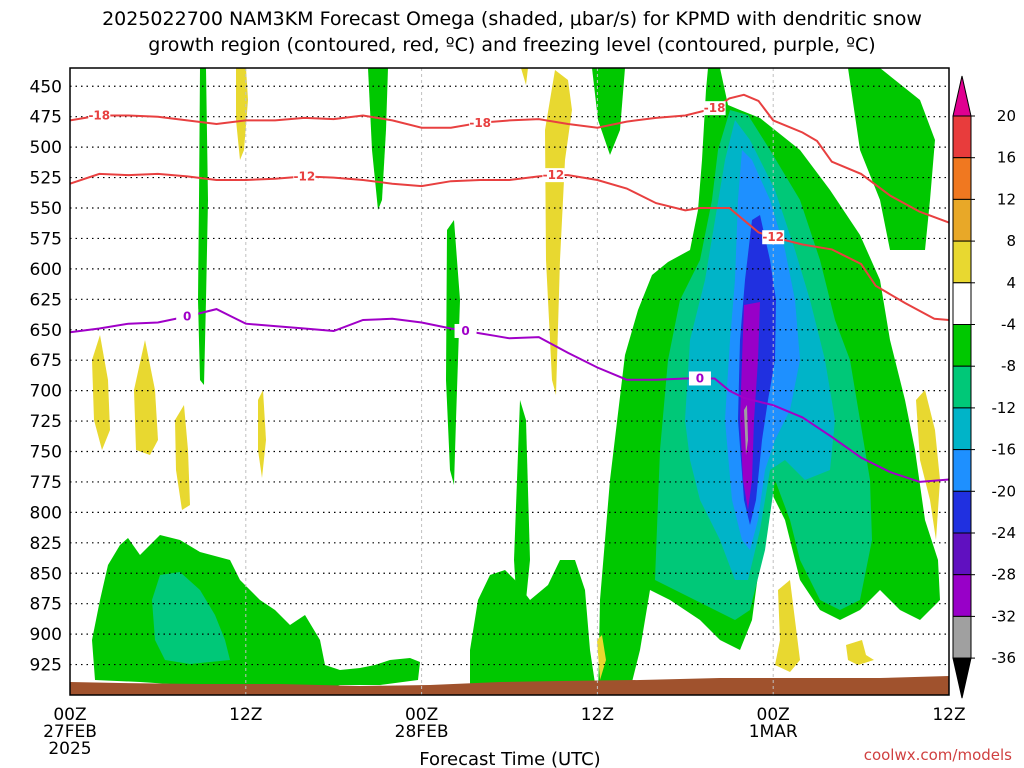  Describe the element at coordinates (46, 605) in the screenshot. I see `y-tick-label: 875` at that location.